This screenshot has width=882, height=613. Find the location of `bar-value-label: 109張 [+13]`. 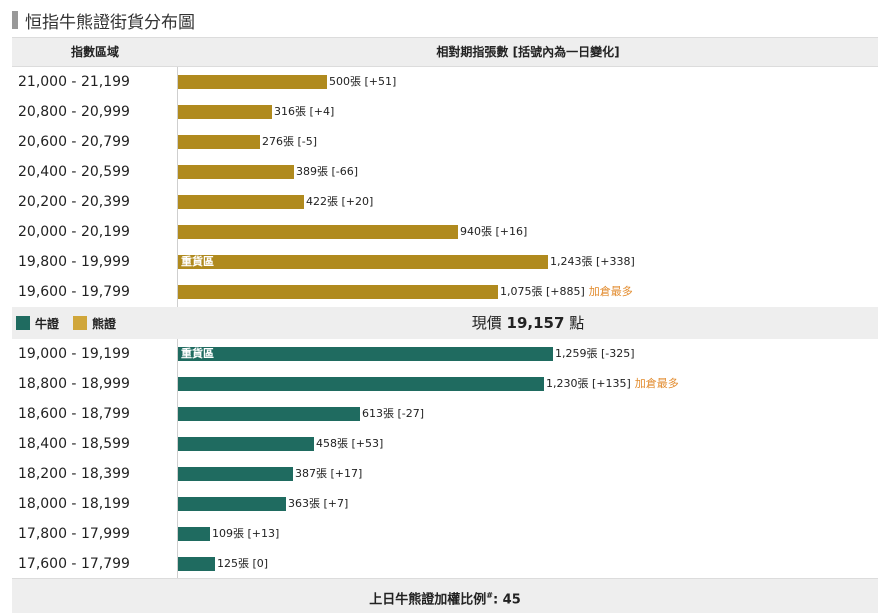

bar-value-label: 109張 [+13] is located at coordinates (245, 534).